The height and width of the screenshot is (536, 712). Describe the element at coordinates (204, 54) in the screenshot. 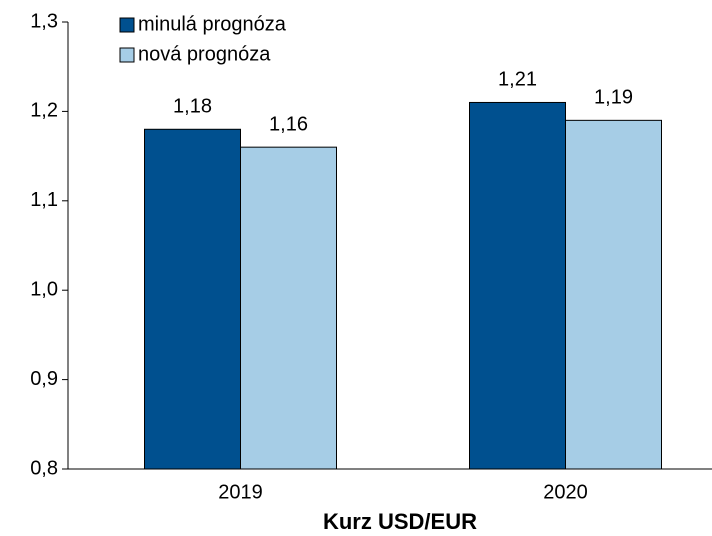

I see `legend-label: nová prognóza` at that location.